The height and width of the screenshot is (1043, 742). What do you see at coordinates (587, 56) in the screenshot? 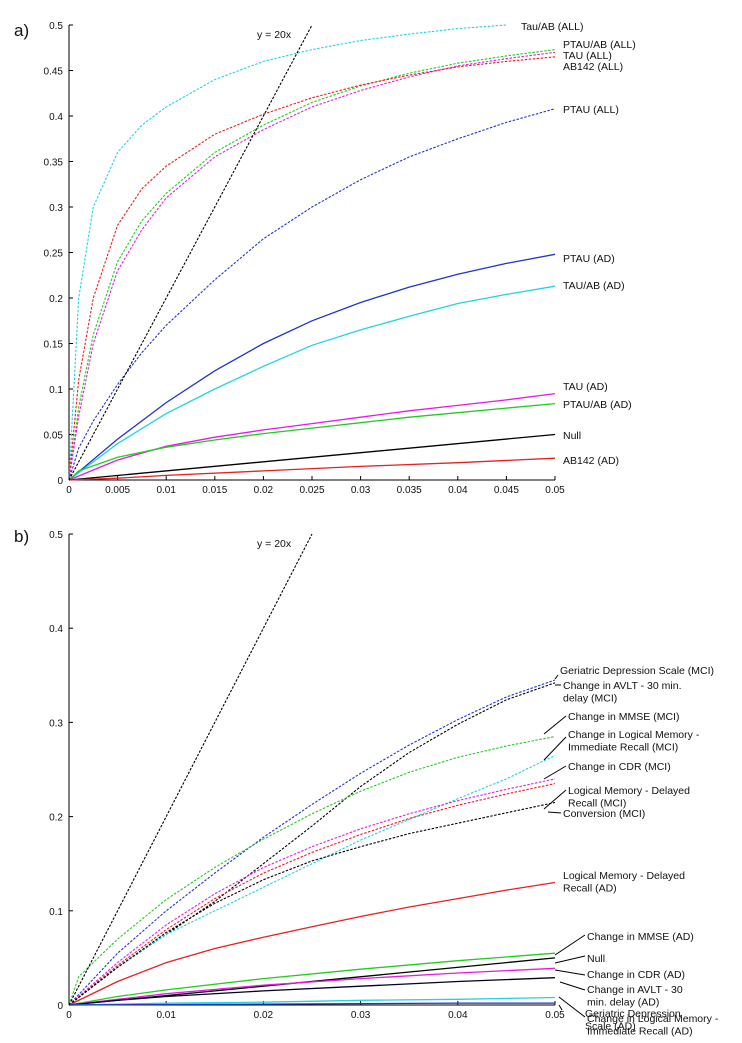
I see `series-label-tau-all: TAU (ALL)` at bounding box center [587, 56].